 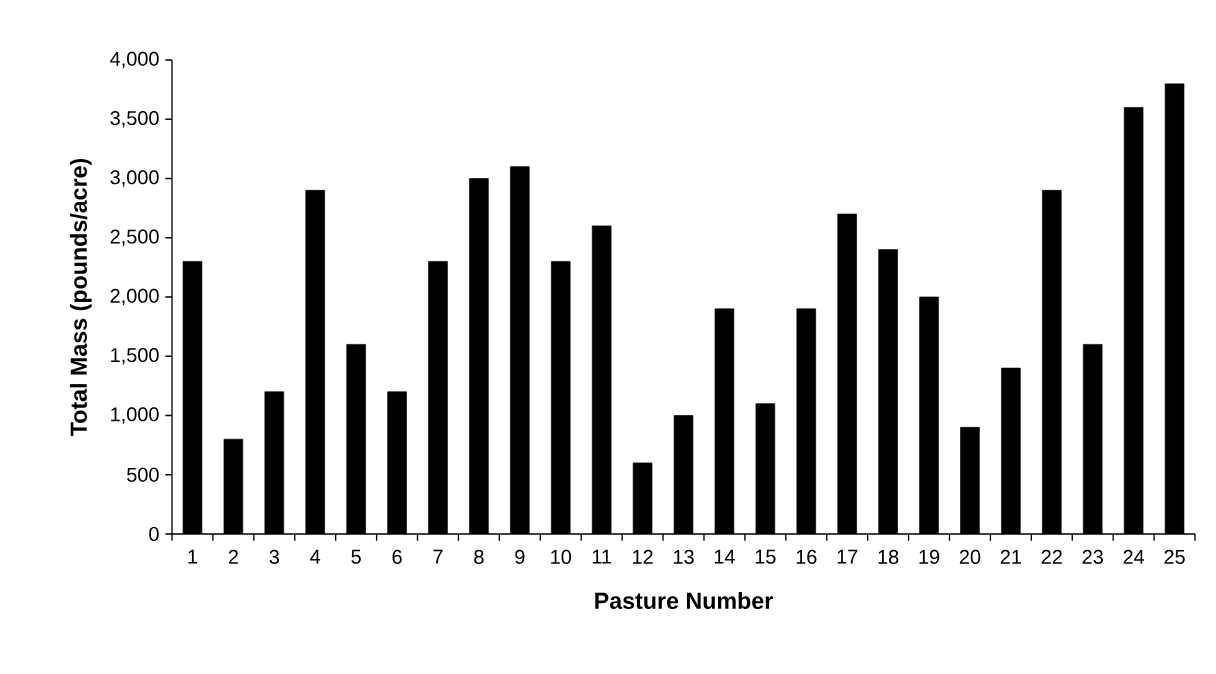 I want to click on x-tick-label: 12, so click(x=643, y=556).